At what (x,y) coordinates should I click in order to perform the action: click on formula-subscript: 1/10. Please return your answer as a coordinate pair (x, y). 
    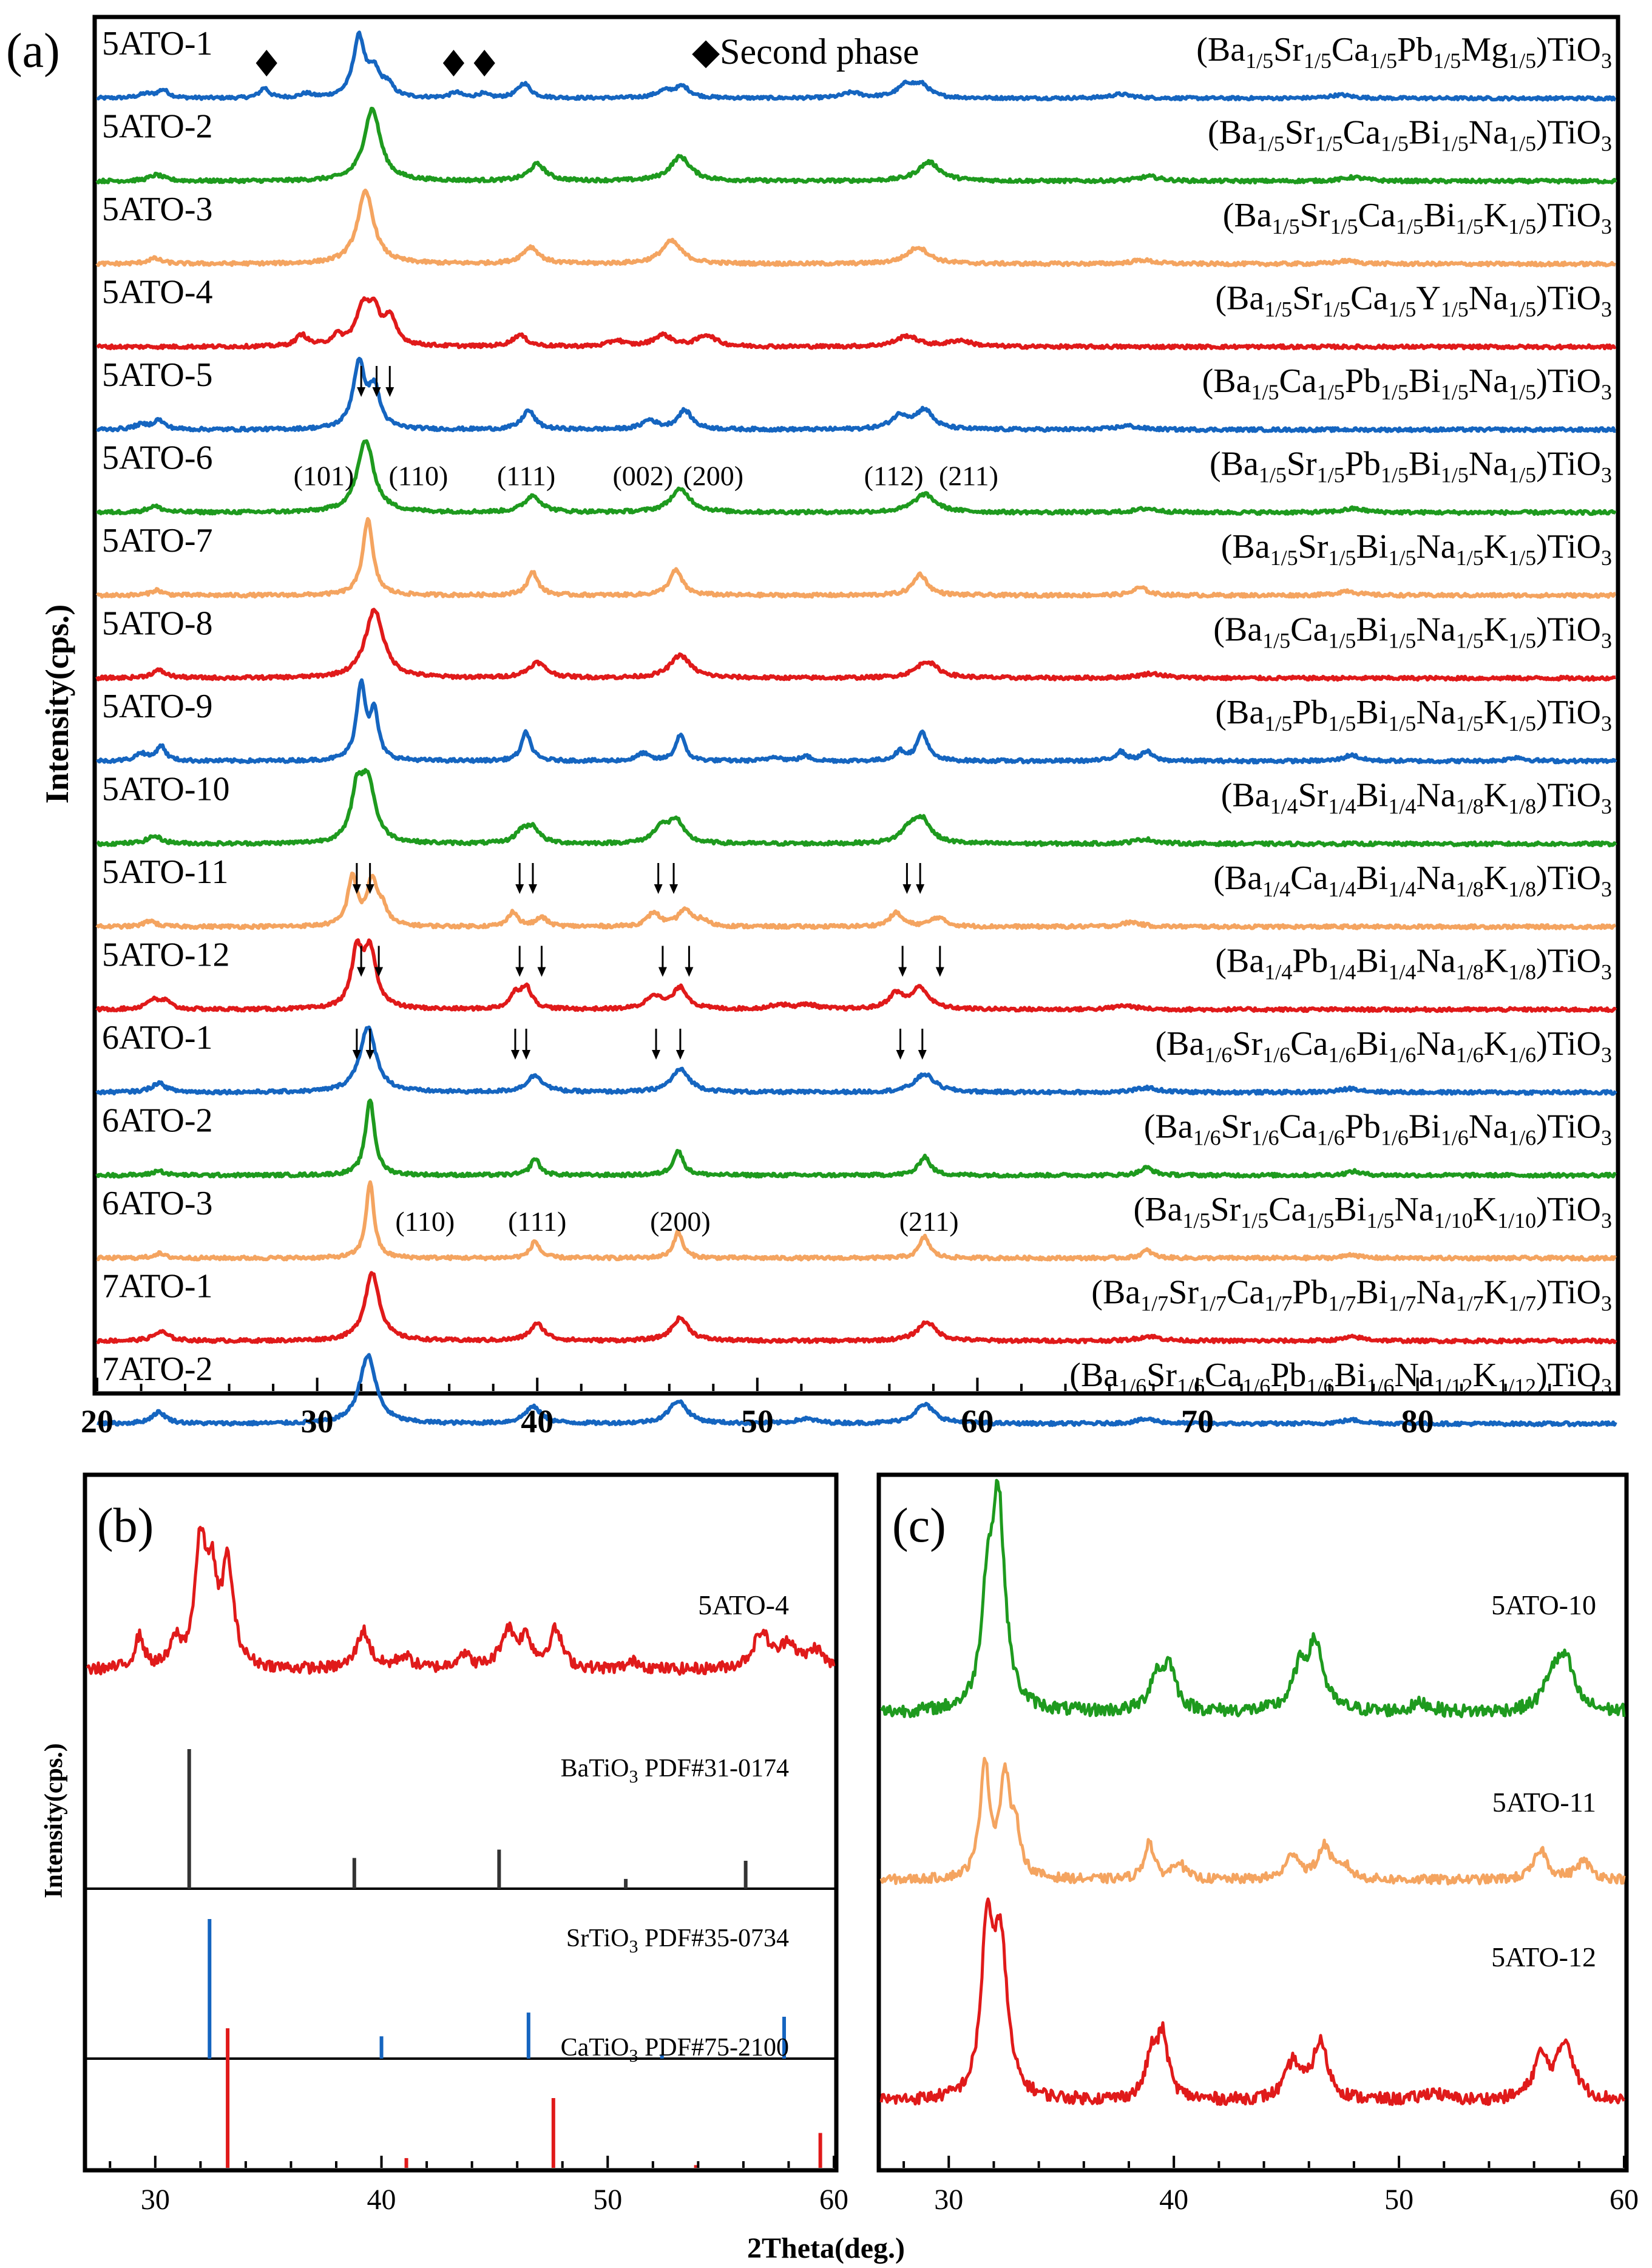
    Looking at the image, I should click on (1516, 1220).